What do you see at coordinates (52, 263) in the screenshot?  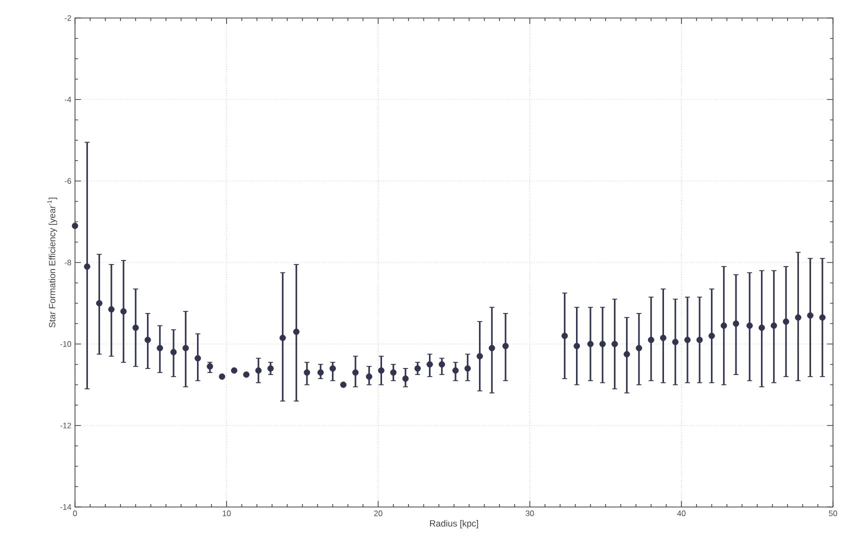 I see `y-axis-title: Star Formation Efficiency [year$^{-1}$]` at bounding box center [52, 263].